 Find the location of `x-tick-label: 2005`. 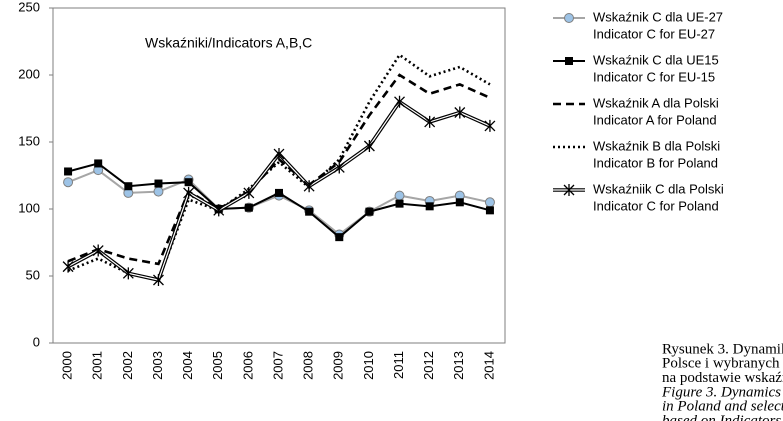

x-tick-label: 2005 is located at coordinates (217, 365).